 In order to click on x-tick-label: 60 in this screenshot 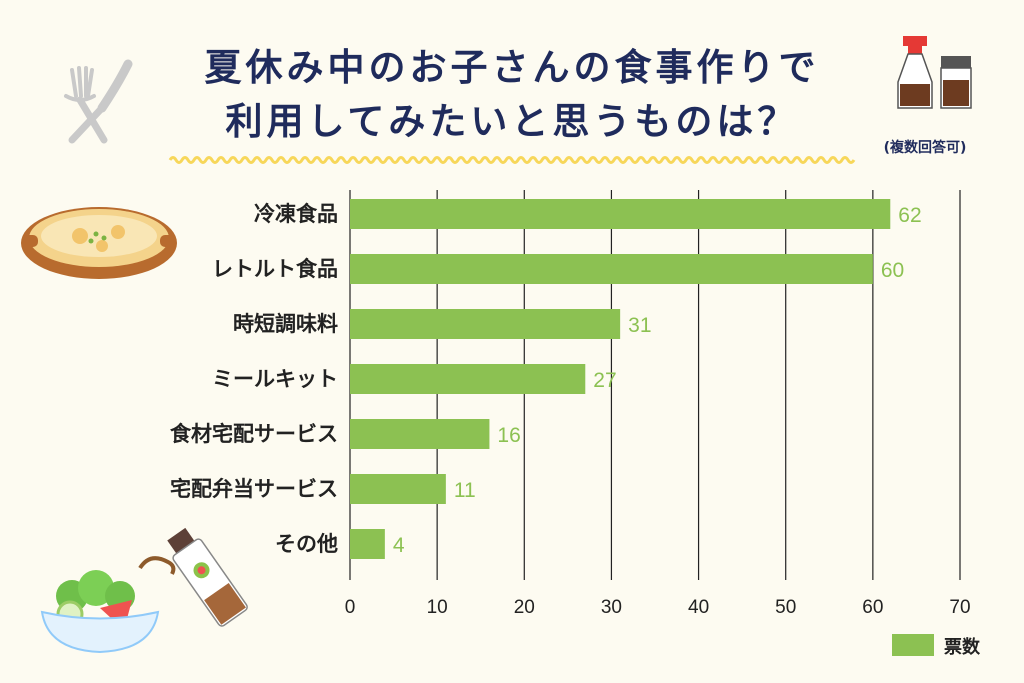, I will do `click(872, 607)`.